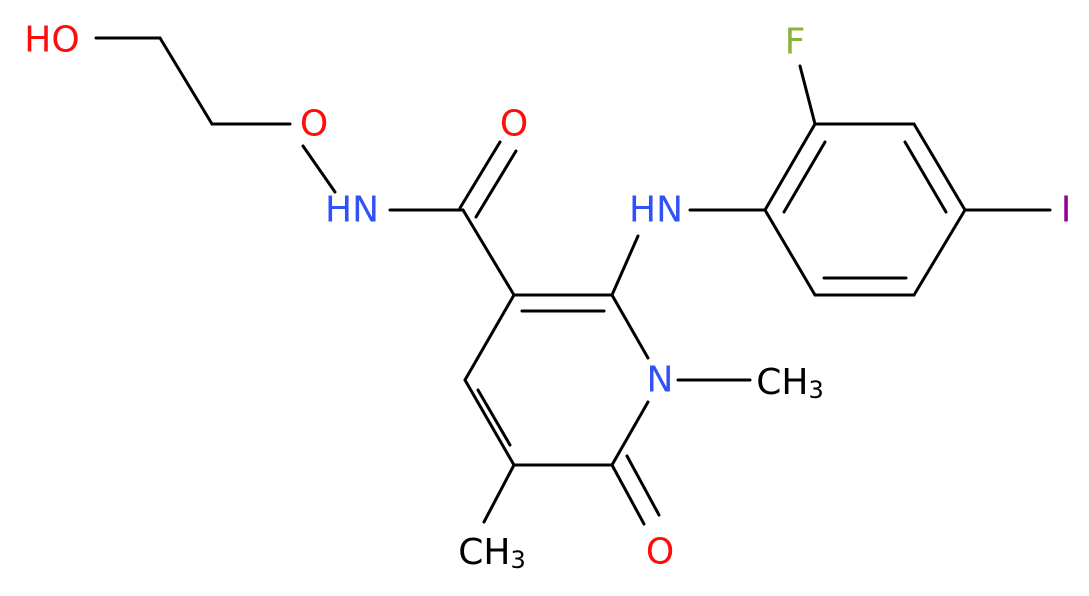 Image resolution: width=1089 pixels, height=596 pixels. What do you see at coordinates (795, 42) in the screenshot?
I see `atom-label: F` at bounding box center [795, 42].